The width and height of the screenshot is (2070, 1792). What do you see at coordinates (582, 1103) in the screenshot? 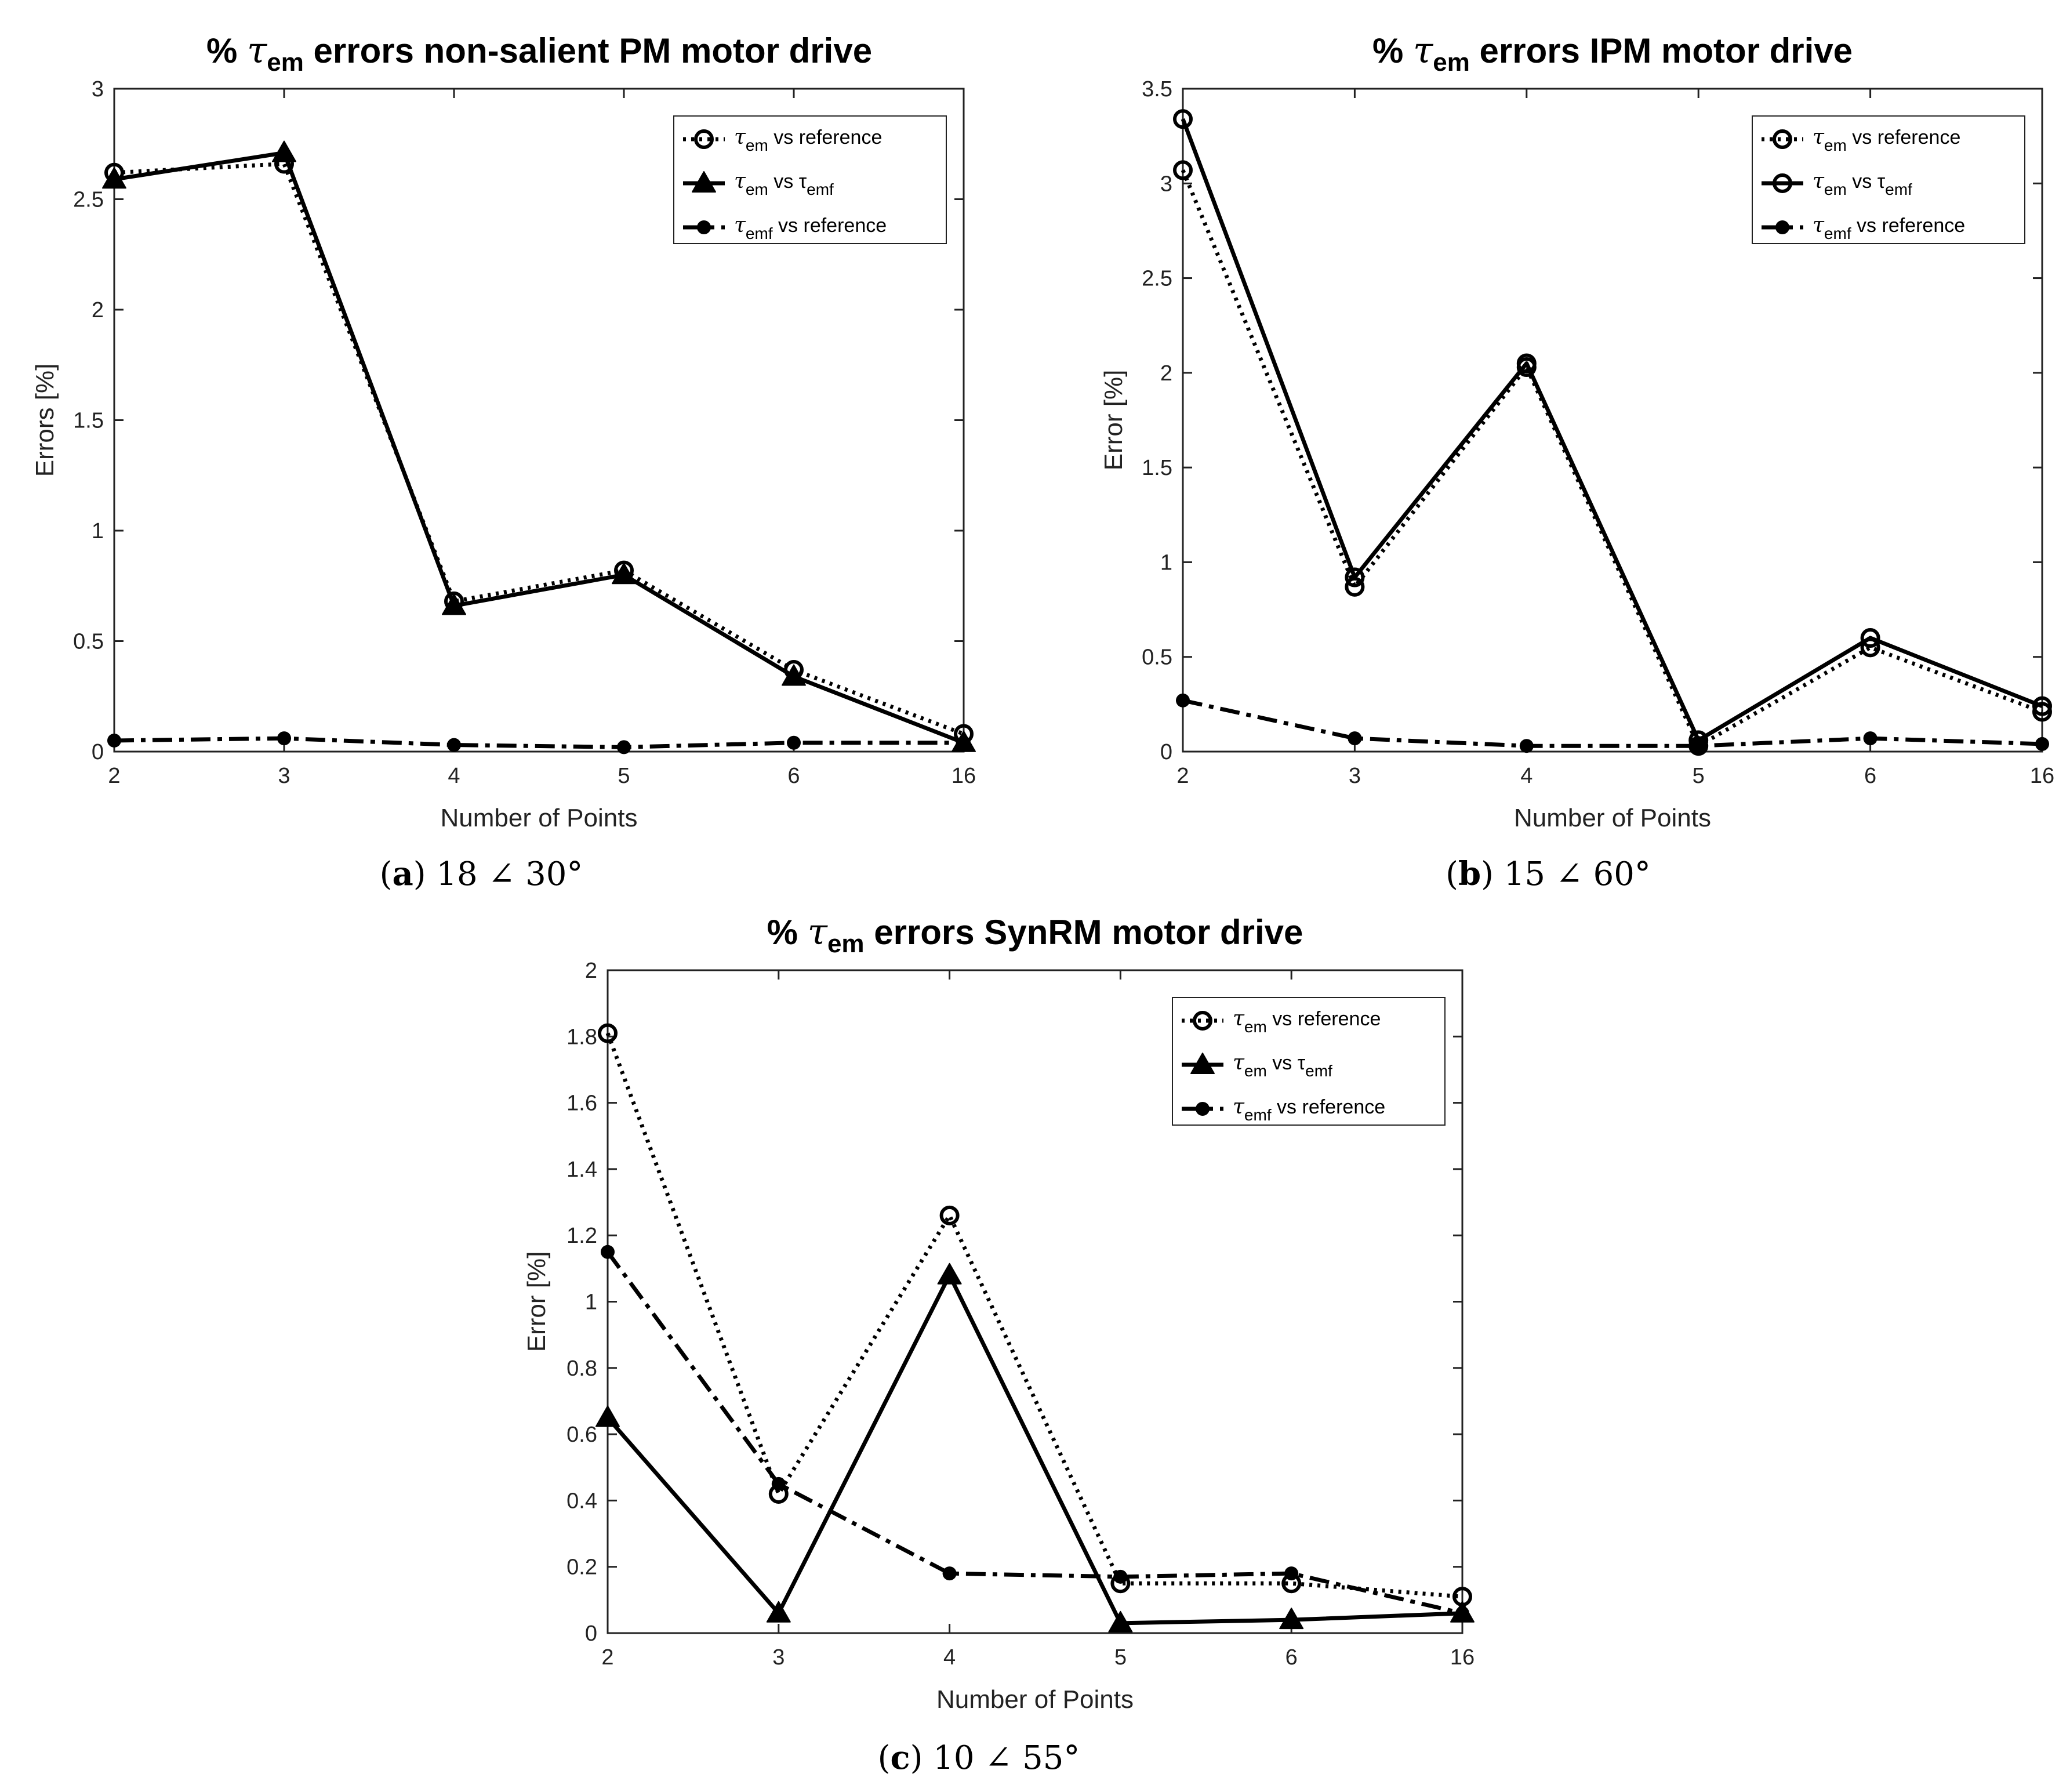
I see `y-tick-label: 1.6` at bounding box center [582, 1103].